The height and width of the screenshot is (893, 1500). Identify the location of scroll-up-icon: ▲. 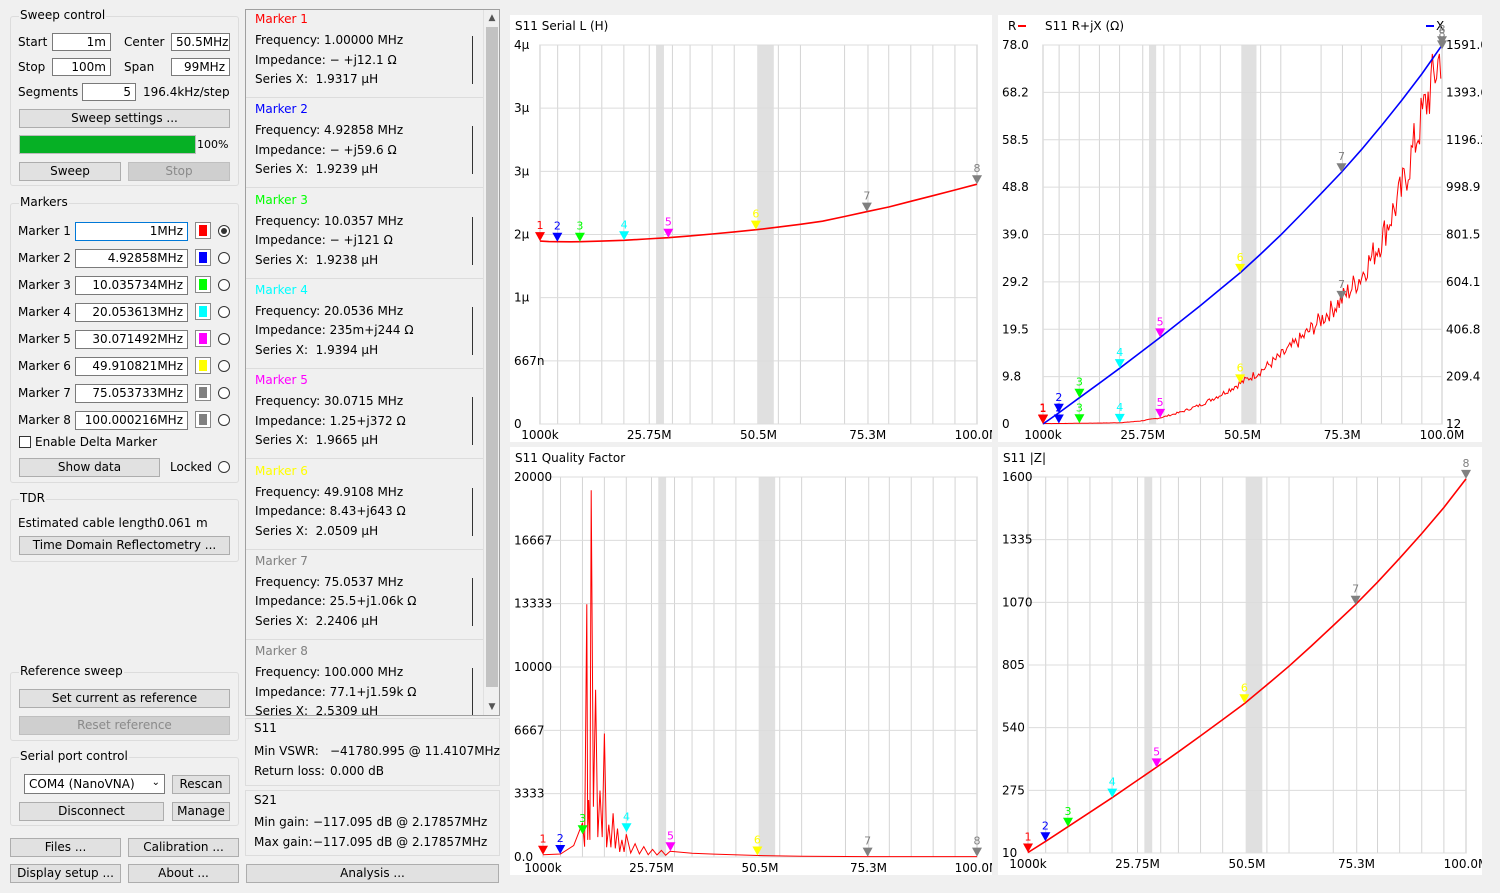
(492, 18).